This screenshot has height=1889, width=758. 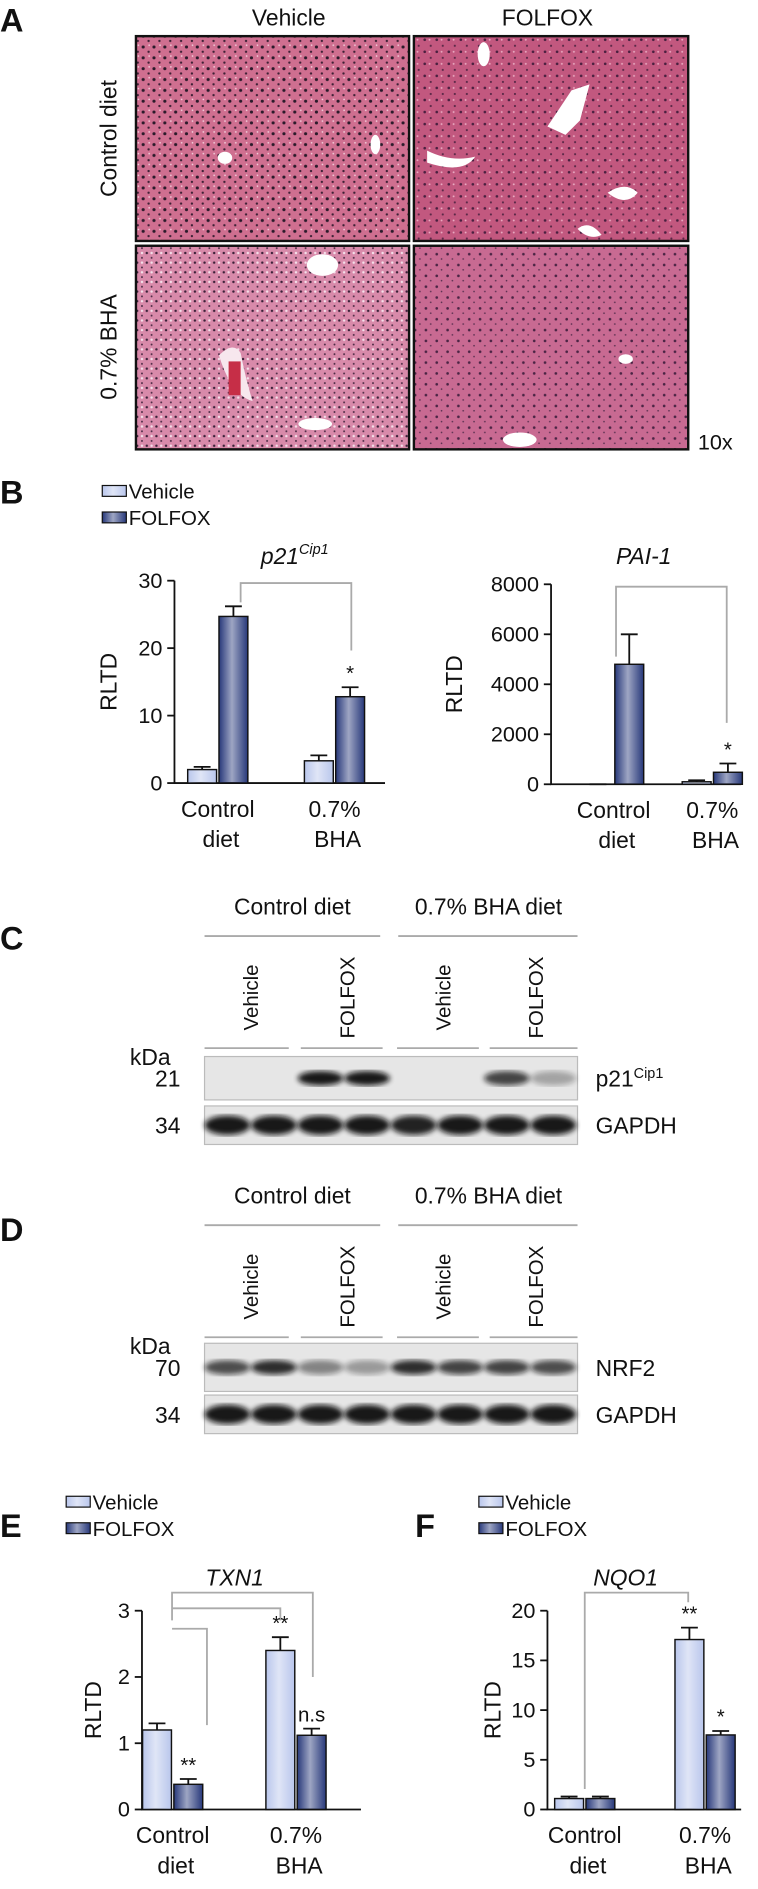 What do you see at coordinates (529, 1759) in the screenshot?
I see `y-tick-label: 5` at bounding box center [529, 1759].